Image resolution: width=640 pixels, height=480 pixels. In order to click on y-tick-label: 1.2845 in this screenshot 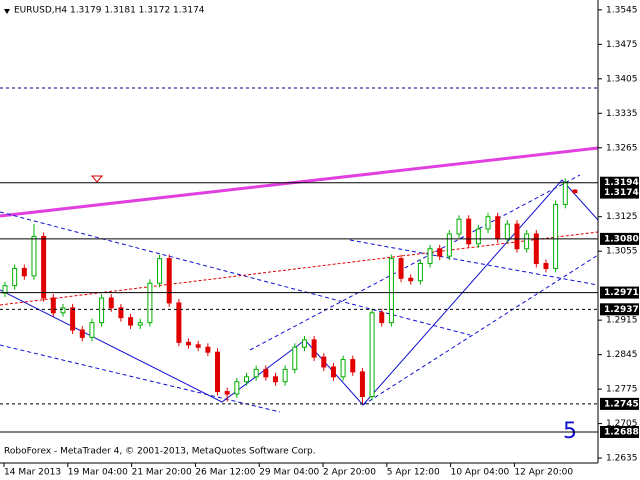, I will do `click(622, 355)`.